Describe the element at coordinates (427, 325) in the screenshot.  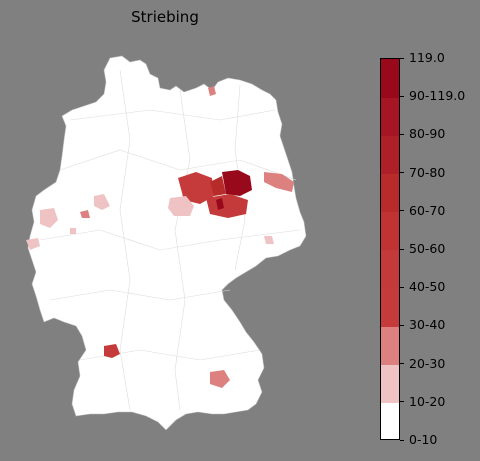
I see `legend-label: 30-40` at that location.